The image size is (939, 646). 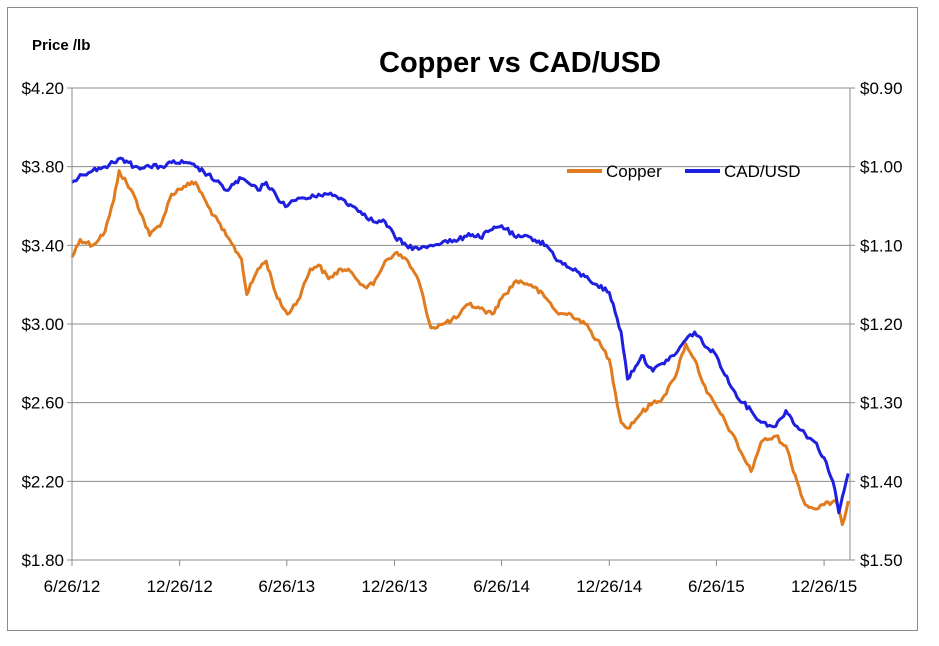 What do you see at coordinates (61, 45) in the screenshot?
I see `y-axis-label: Price /lb` at bounding box center [61, 45].